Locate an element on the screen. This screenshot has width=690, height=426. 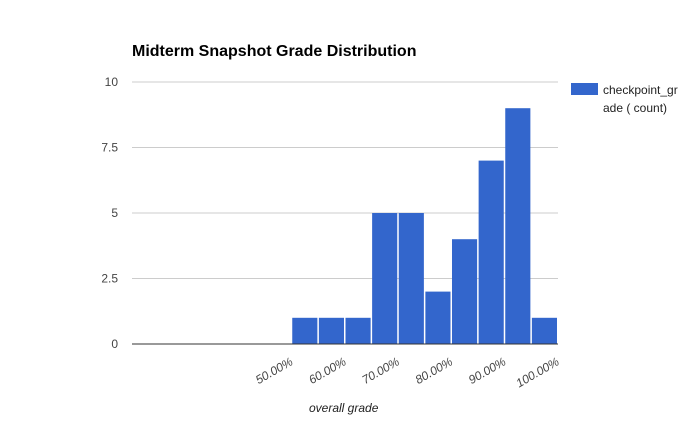
y-tick-label: 0 is located at coordinates (114, 344).